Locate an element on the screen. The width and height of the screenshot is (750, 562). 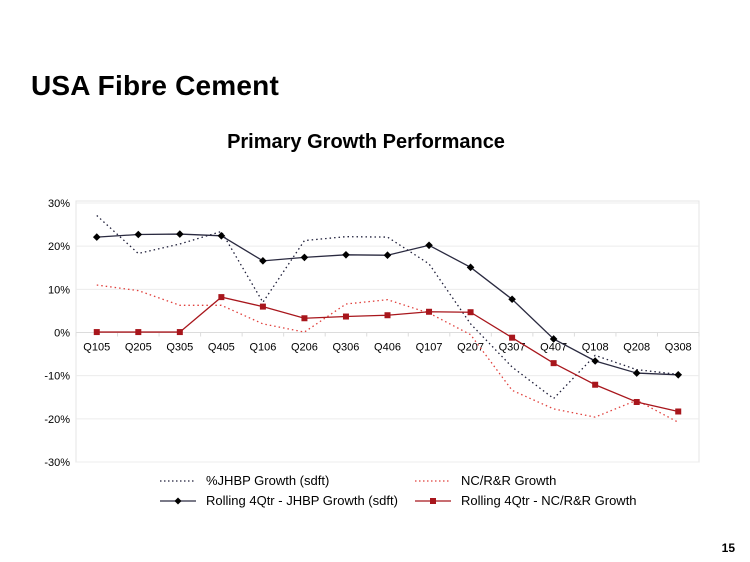
legend-label: %JHBP Growth (sdft) is located at coordinates (268, 480).